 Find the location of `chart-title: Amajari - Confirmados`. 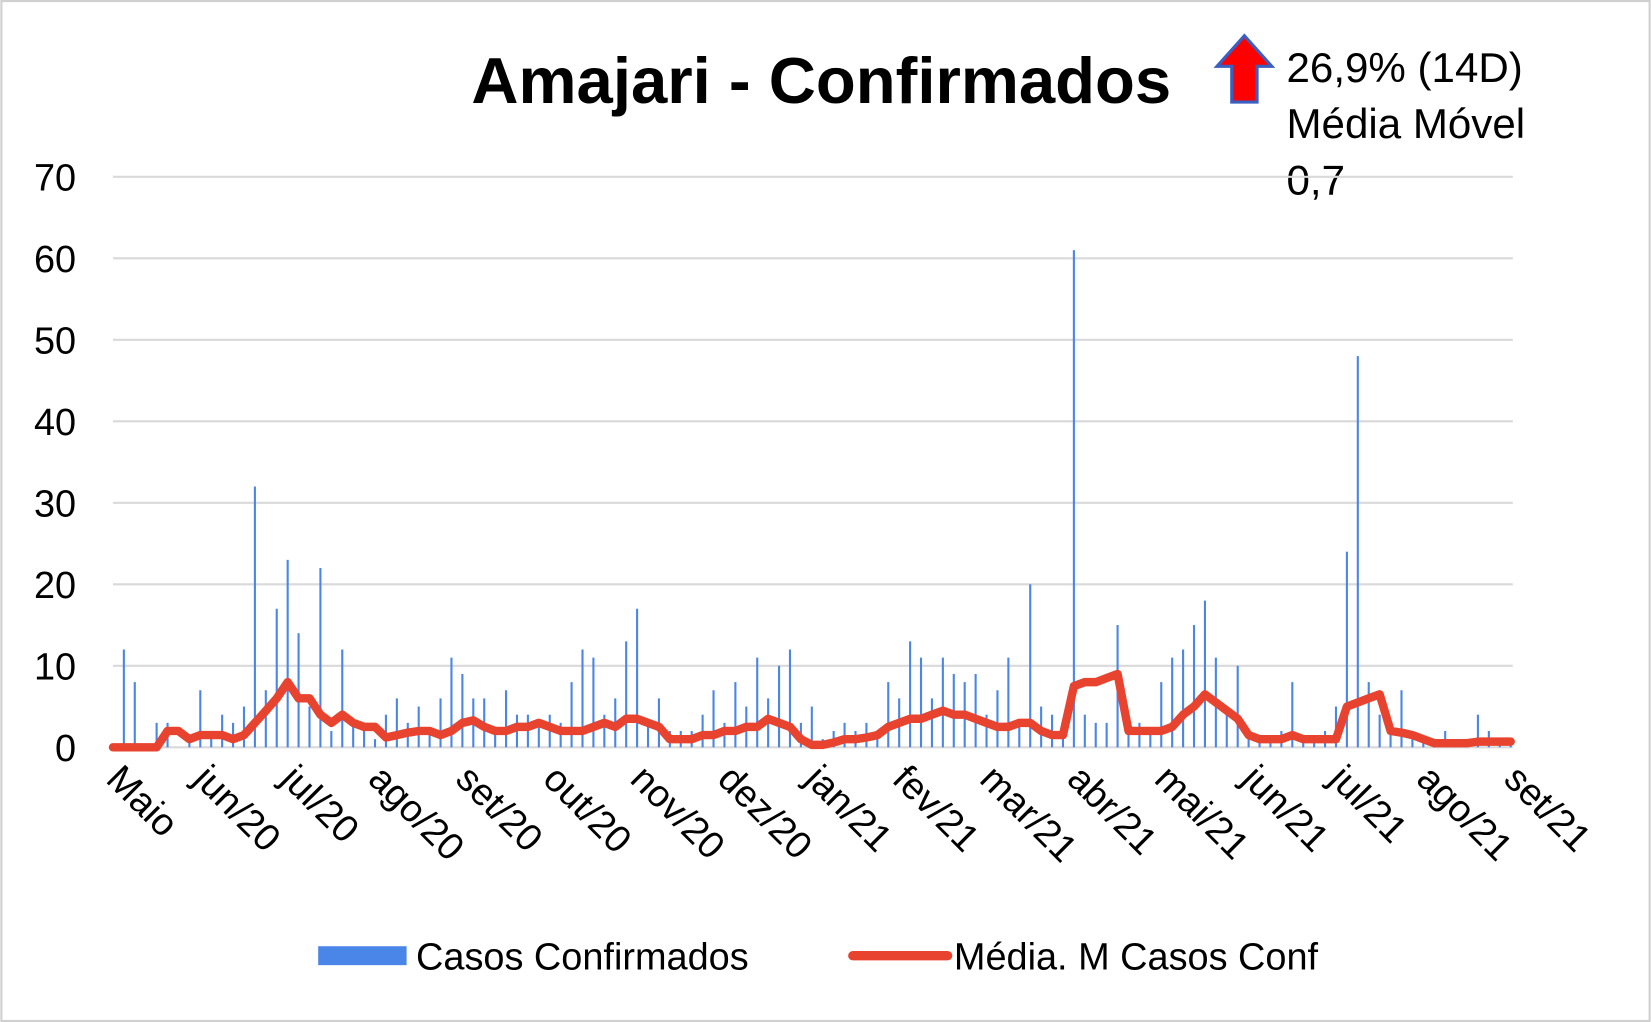

chart-title: Amajari - Confirmados is located at coordinates (821, 80).